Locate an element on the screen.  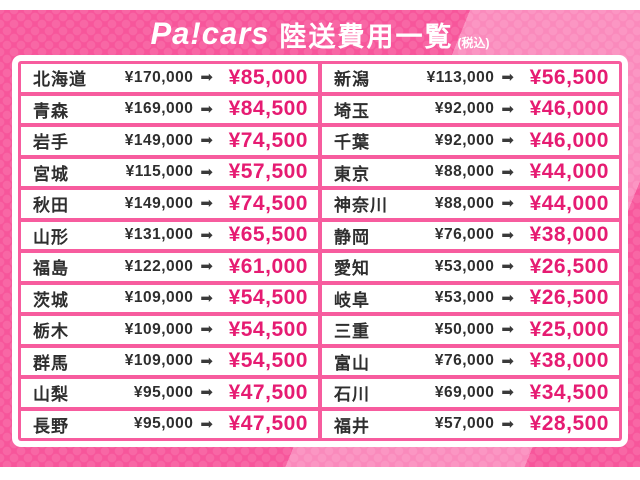
regular-price: ¥170,000 is located at coordinates (159, 77).